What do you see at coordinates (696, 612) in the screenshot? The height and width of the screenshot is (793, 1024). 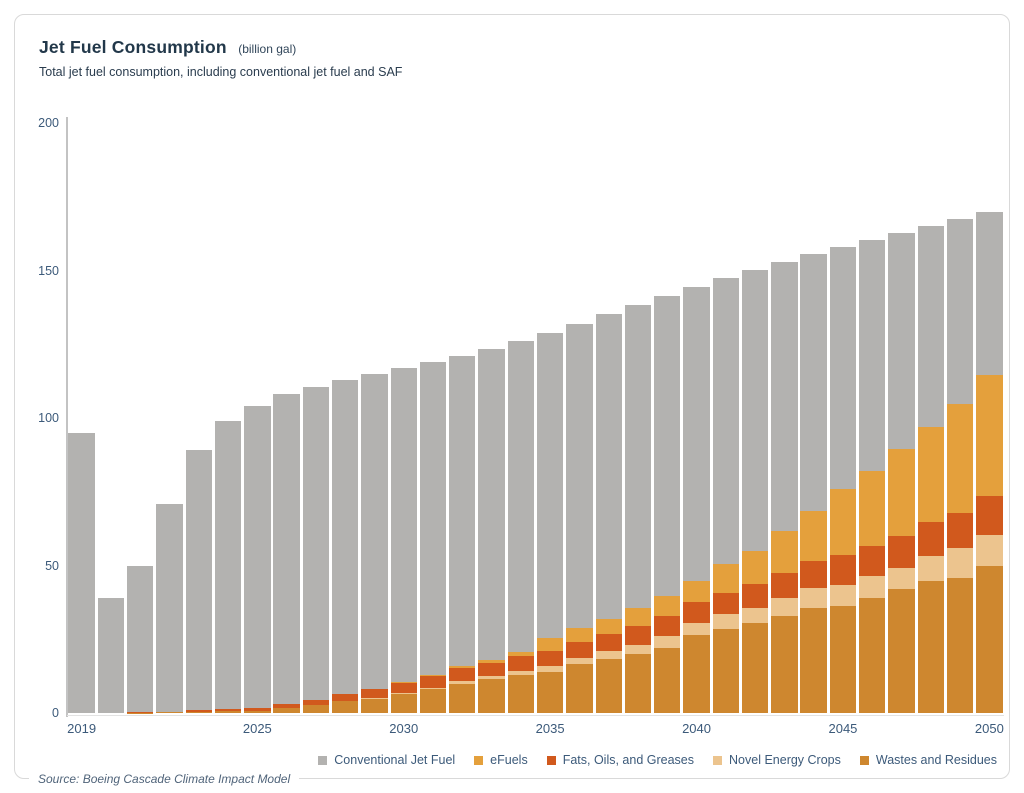 I see `segment-fats-oils-and-greases-2040` at bounding box center [696, 612].